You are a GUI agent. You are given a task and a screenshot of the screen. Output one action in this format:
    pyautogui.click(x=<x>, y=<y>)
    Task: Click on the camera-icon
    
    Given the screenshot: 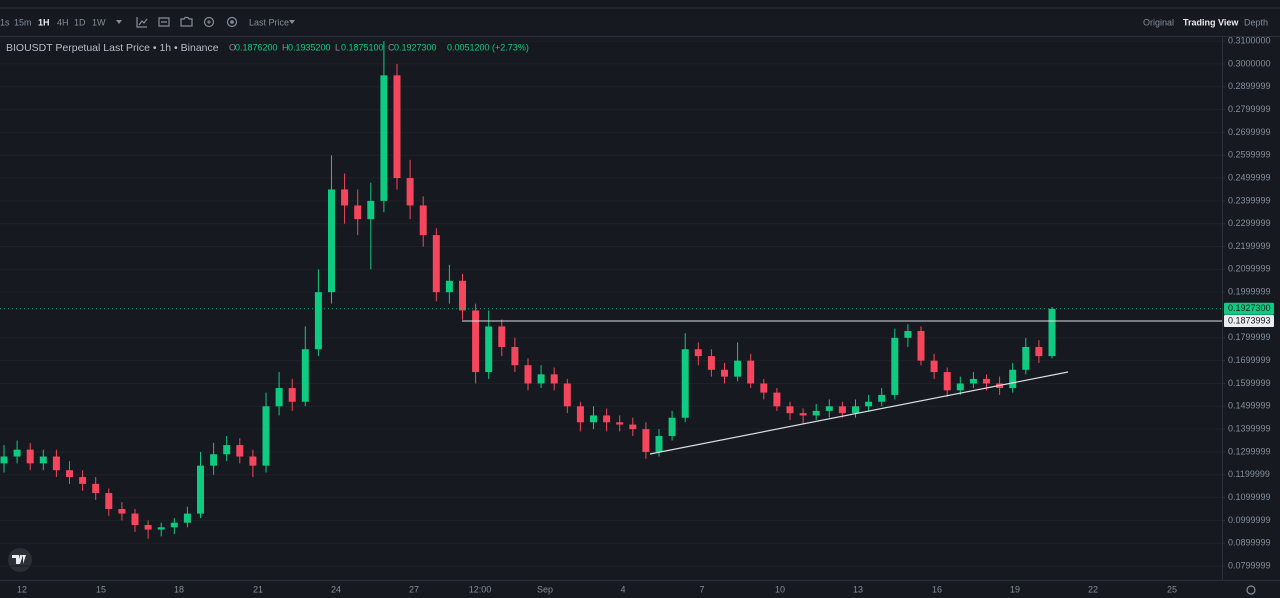 What is the action you would take?
    pyautogui.click(x=186, y=21)
    